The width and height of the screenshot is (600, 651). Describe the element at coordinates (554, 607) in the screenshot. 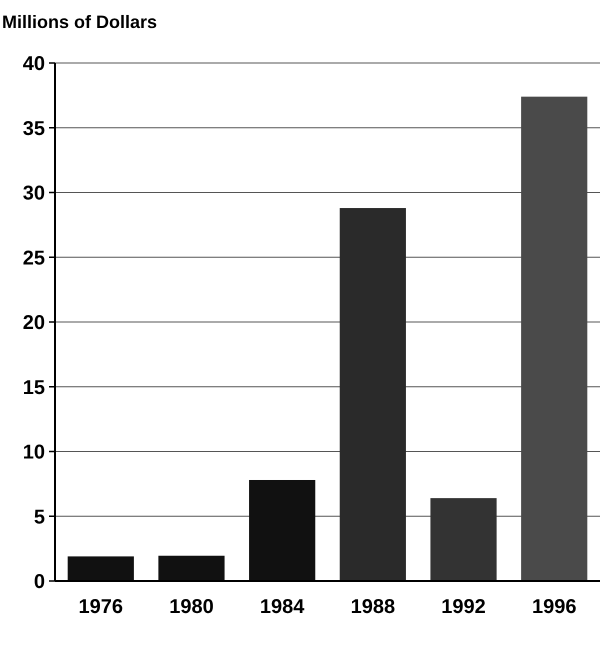

I see `x-tick-label: 1996` at that location.